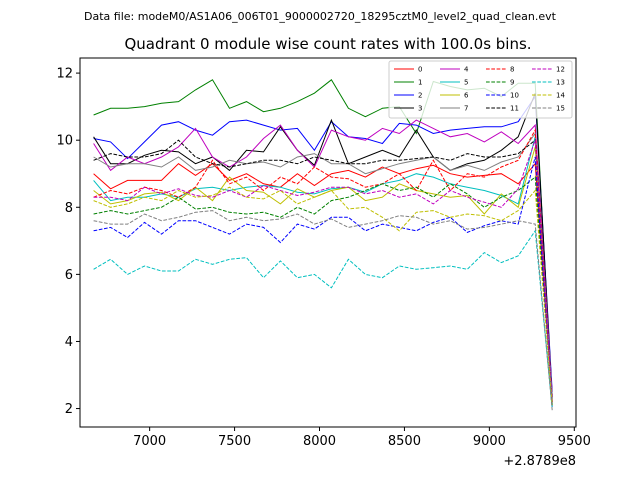 This screenshot has height=480, width=640. What do you see at coordinates (466, 70) in the screenshot?
I see `legend-label-4: 4` at bounding box center [466, 70].